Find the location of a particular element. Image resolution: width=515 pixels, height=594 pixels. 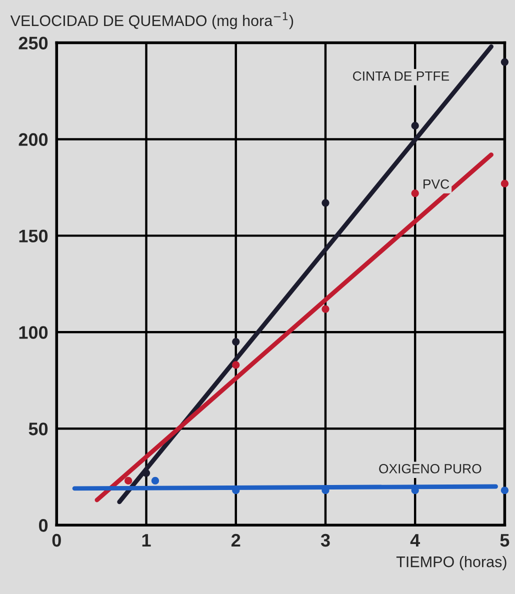

x-tick-label: 4 is located at coordinates (415, 540).